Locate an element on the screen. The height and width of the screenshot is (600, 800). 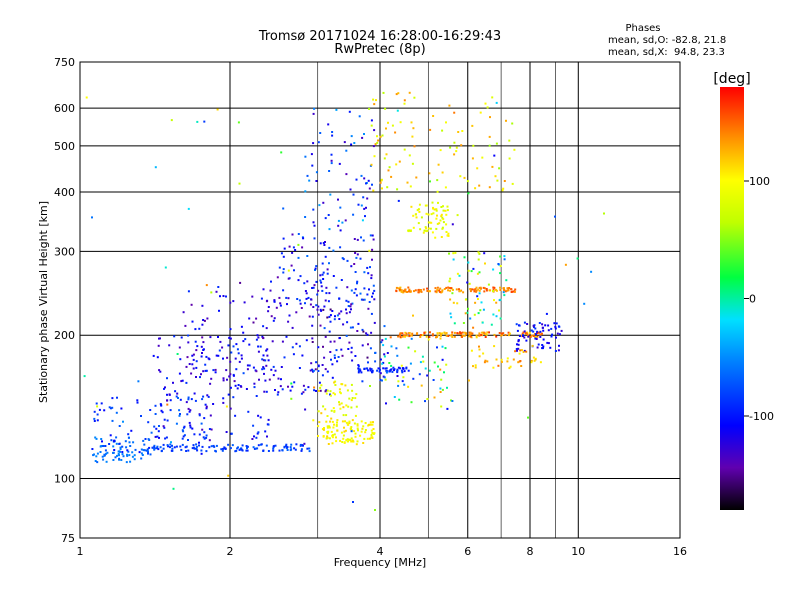
phase-stats-header: Phases is located at coordinates (642, 28).